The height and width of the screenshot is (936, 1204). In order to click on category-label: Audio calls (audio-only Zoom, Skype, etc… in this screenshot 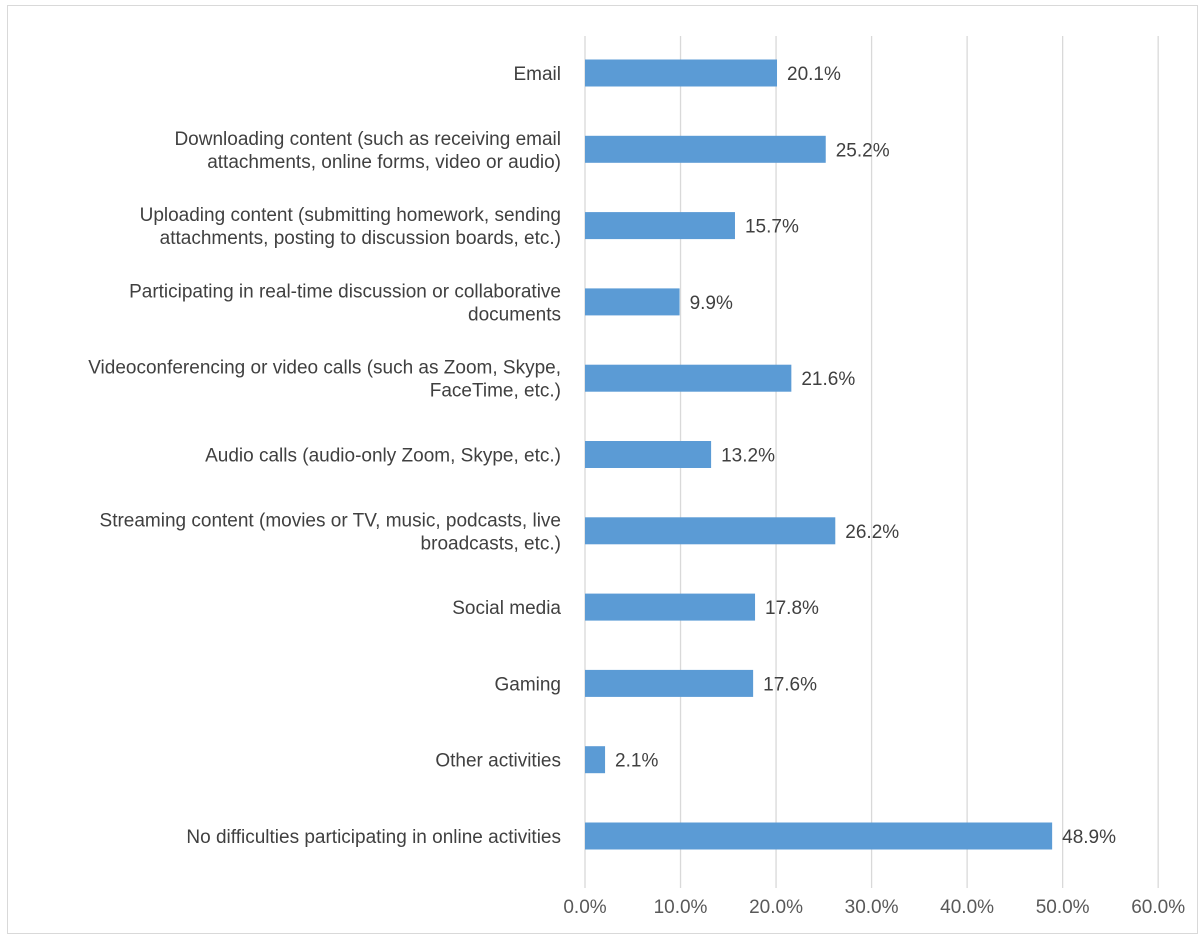, I will do `click(383, 456)`.